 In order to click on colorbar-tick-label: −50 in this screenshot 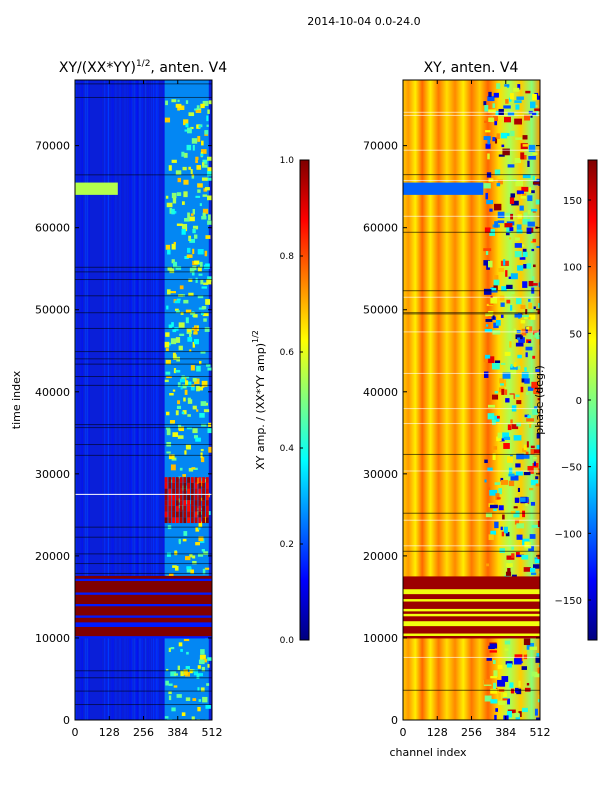, I will do `click(571, 468)`.